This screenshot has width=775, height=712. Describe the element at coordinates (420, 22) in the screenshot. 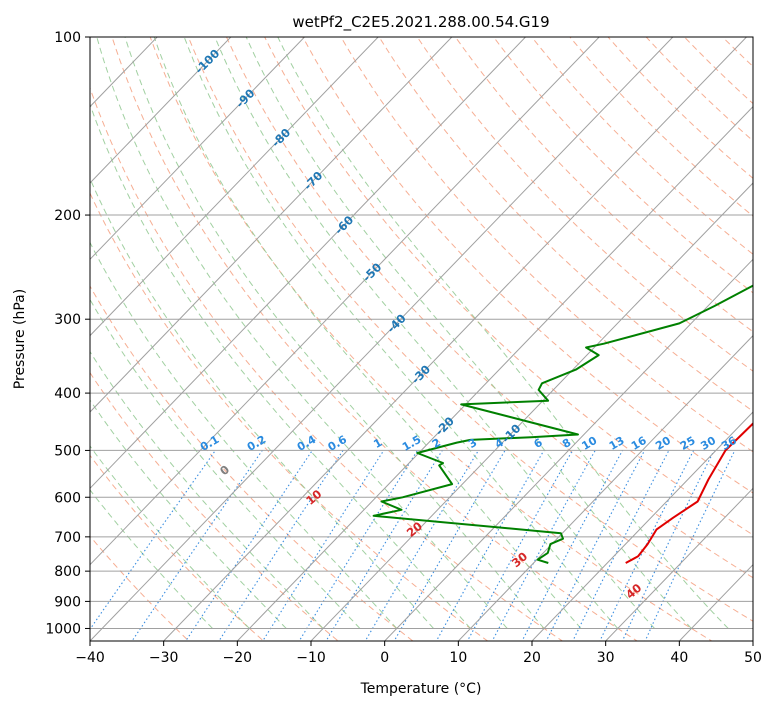

I see `chart-title: wetPf2_C2E5.2021.288.00.54.G19` at that location.